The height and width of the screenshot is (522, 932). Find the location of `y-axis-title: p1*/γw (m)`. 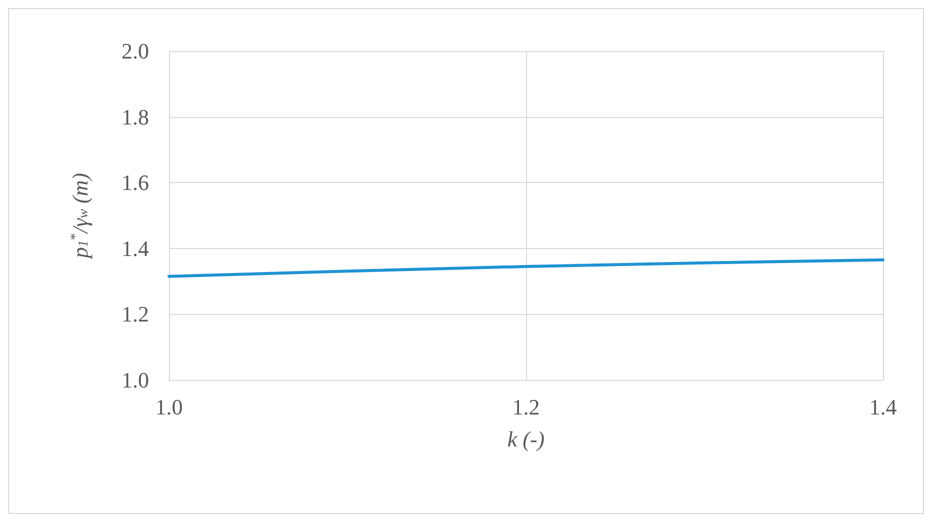

y-axis-title: p1*/γw (m) is located at coordinates (80, 216).